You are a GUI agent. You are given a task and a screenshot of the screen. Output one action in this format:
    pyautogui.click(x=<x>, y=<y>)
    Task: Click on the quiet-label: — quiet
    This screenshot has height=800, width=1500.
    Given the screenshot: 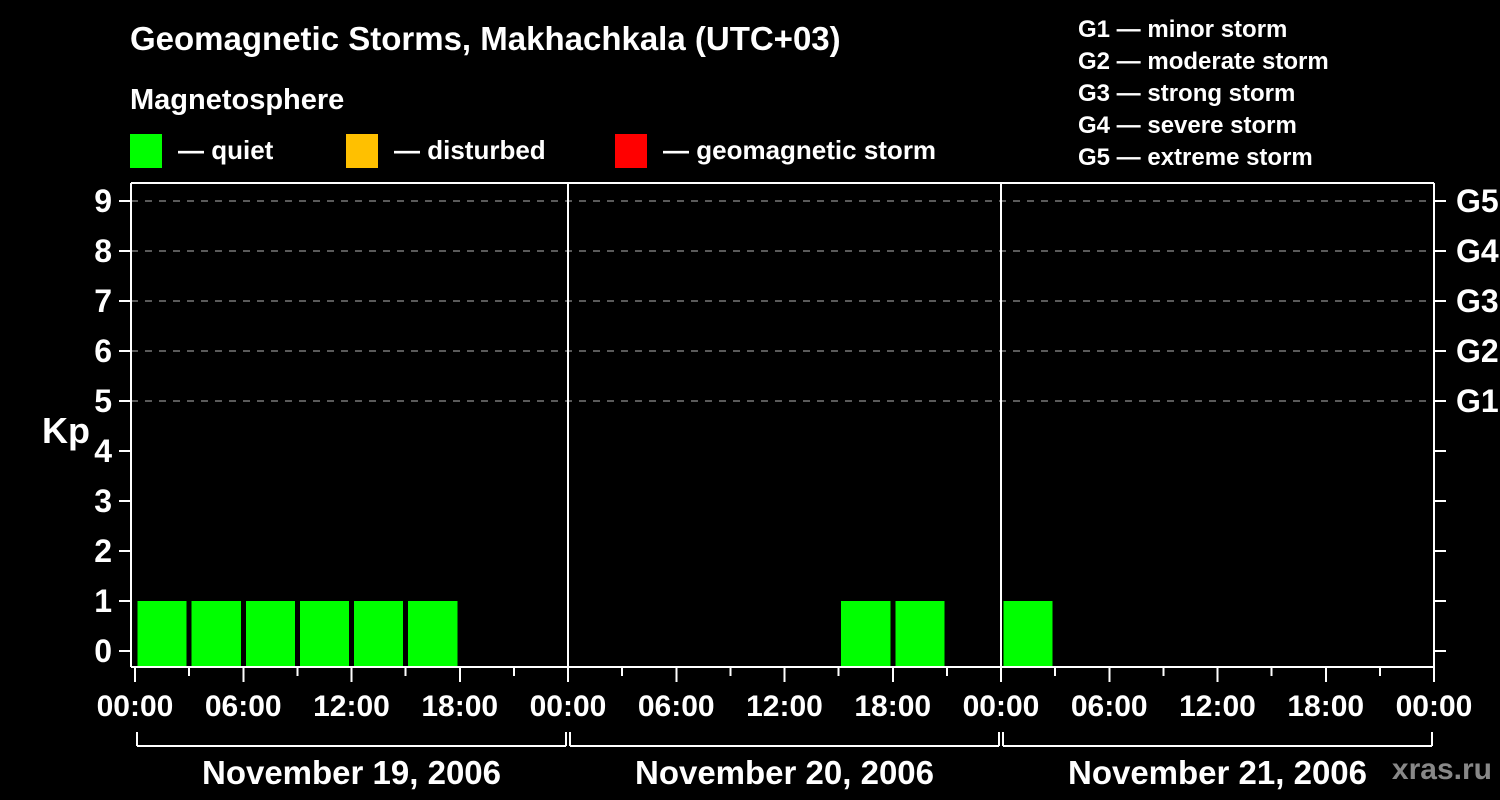 What is the action you would take?
    pyautogui.click(x=226, y=150)
    